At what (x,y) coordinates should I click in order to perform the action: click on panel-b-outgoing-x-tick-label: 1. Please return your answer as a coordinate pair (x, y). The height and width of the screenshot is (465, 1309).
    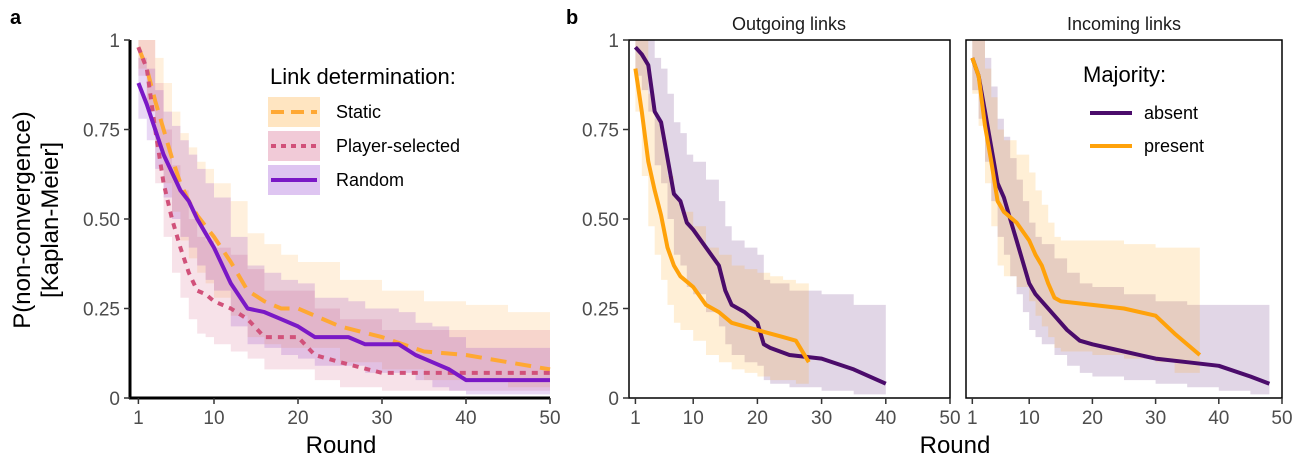
    Looking at the image, I should click on (635, 418).